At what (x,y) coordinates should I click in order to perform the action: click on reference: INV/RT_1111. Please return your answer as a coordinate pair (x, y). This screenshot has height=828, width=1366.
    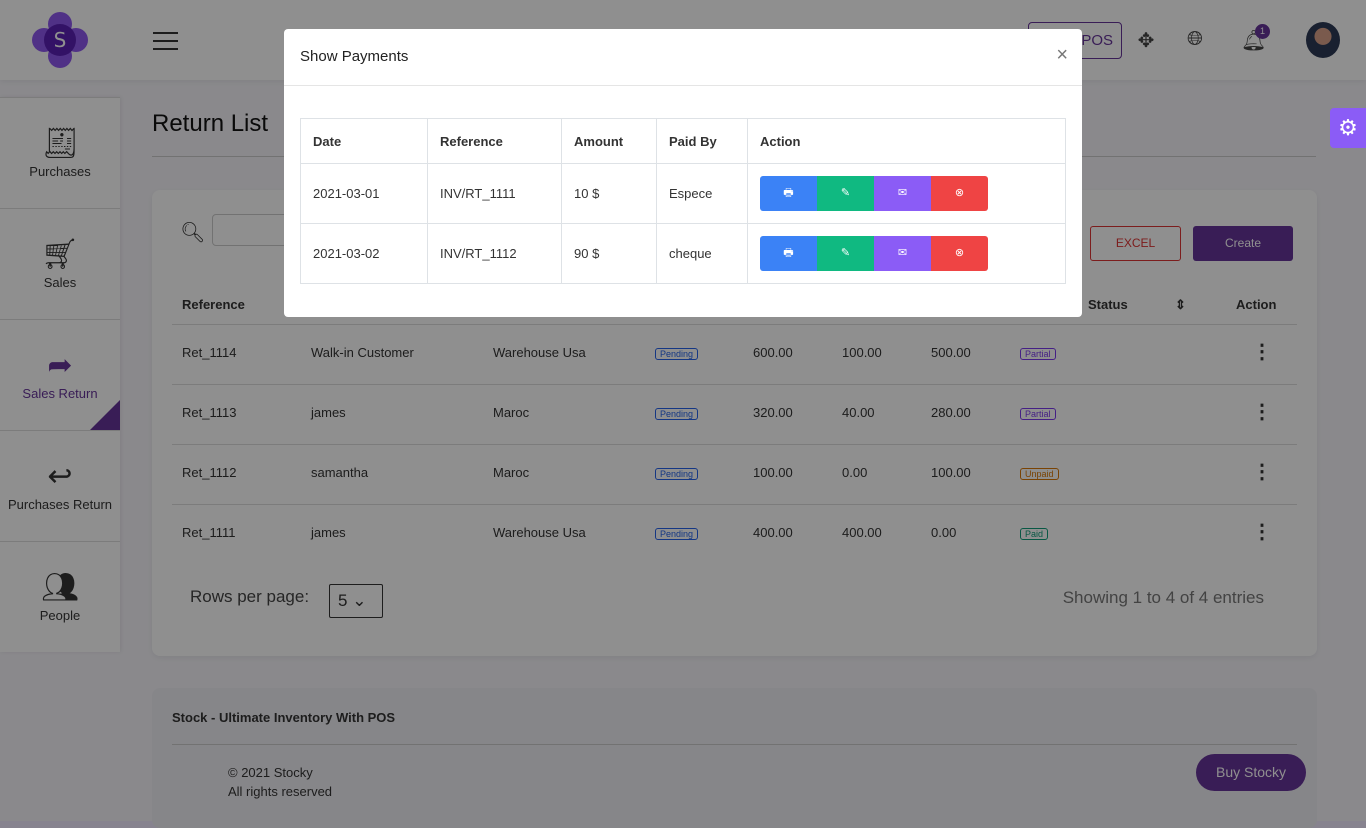
    Looking at the image, I should click on (494, 193).